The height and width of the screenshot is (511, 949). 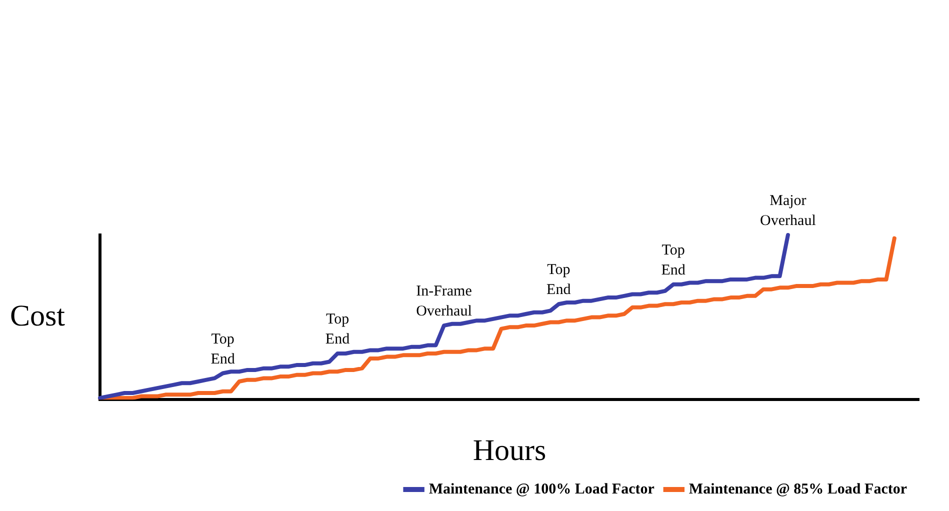 I want to click on annotation: Major Overhaul, so click(x=788, y=211).